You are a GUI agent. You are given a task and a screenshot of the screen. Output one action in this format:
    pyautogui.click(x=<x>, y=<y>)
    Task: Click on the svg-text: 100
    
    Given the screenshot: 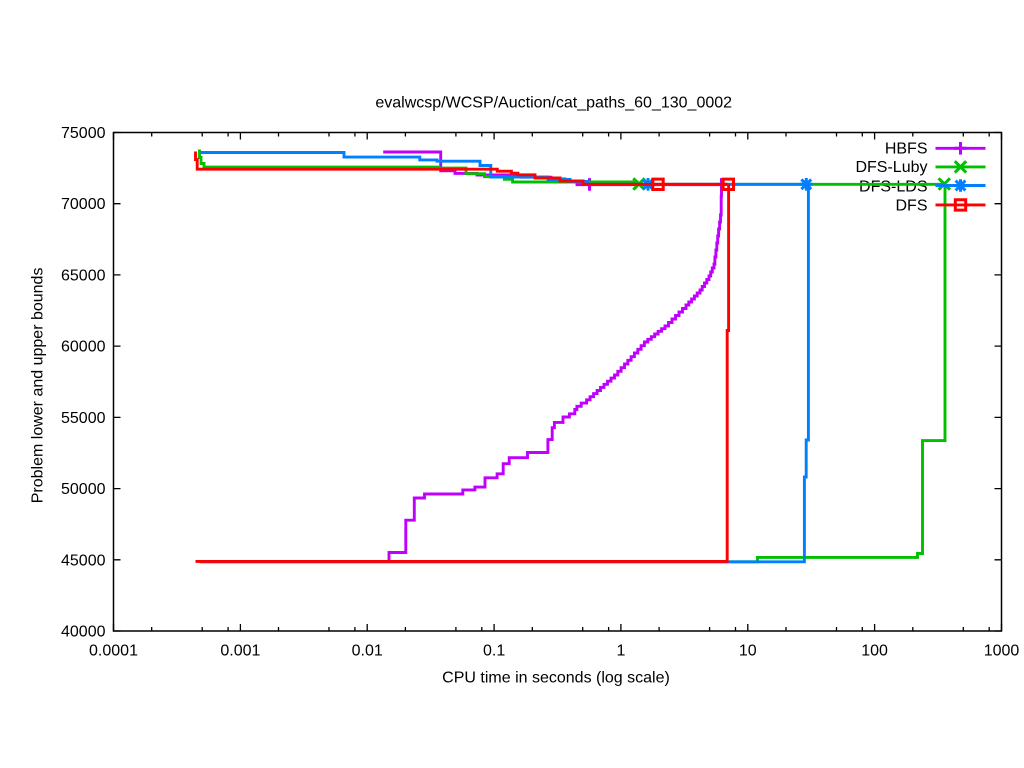 What is the action you would take?
    pyautogui.click(x=874, y=651)
    